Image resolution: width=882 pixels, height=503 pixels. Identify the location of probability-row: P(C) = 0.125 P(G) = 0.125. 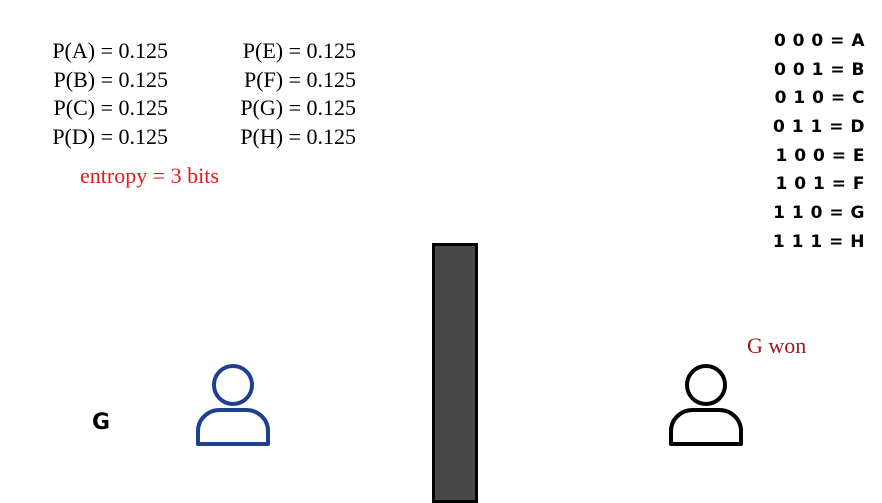
(196, 108).